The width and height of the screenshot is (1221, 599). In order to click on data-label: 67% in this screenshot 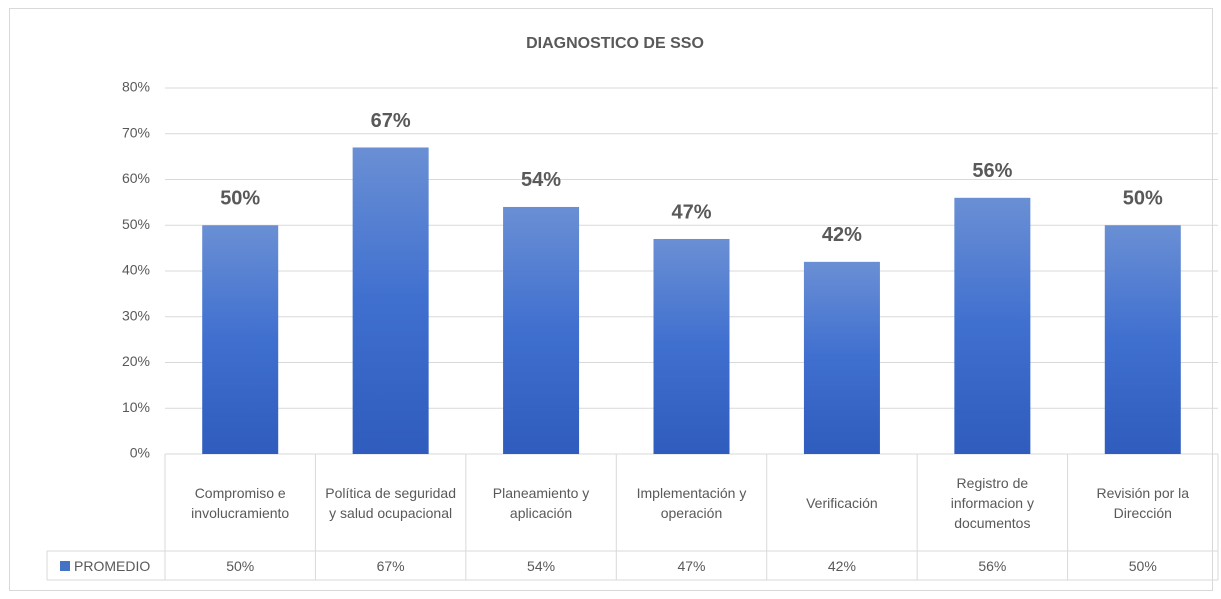, I will do `click(391, 121)`.